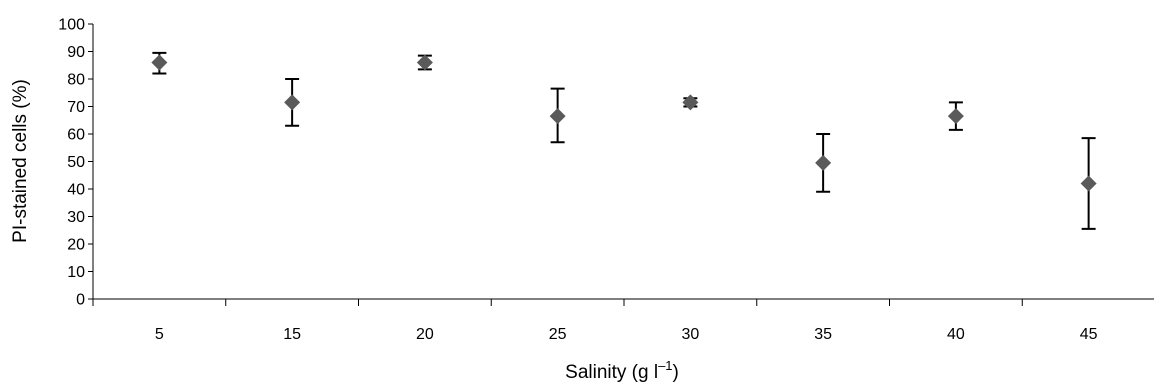 The height and width of the screenshot is (387, 1154). What do you see at coordinates (76, 217) in the screenshot?
I see `y-tick-label: 30` at bounding box center [76, 217].